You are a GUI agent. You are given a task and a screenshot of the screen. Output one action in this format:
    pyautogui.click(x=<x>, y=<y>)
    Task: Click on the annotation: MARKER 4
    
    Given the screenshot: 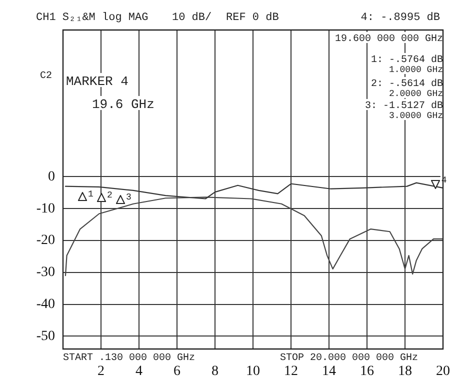 What is the action you would take?
    pyautogui.click(x=97, y=81)
    